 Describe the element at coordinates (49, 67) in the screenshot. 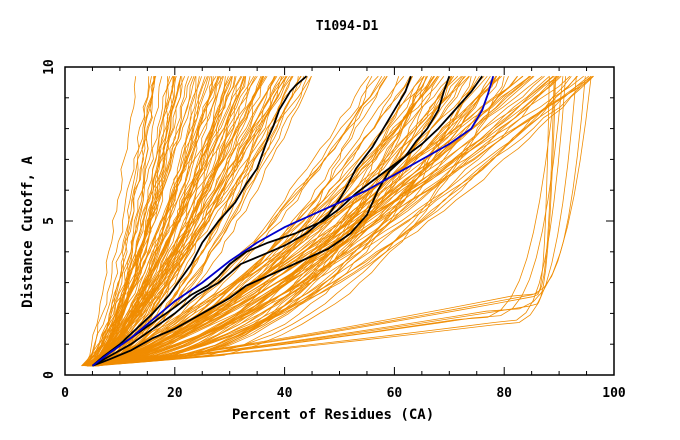

I see `y-tick-label: 10` at that location.